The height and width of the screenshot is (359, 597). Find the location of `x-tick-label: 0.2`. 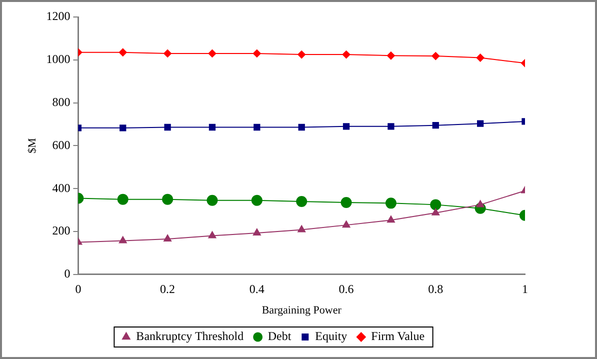

x-tick-label: 0.2 is located at coordinates (168, 289).